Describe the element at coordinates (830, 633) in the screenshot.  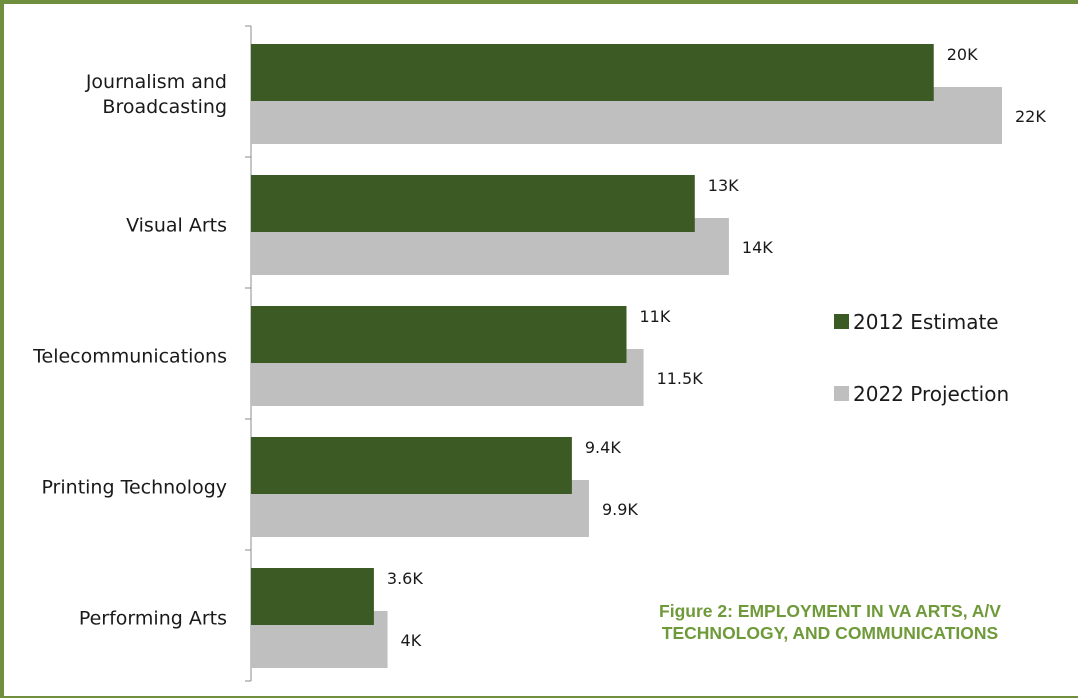
I see `caption-line-2: TECHNOLOGY, AND COMMUNICATIONS` at that location.